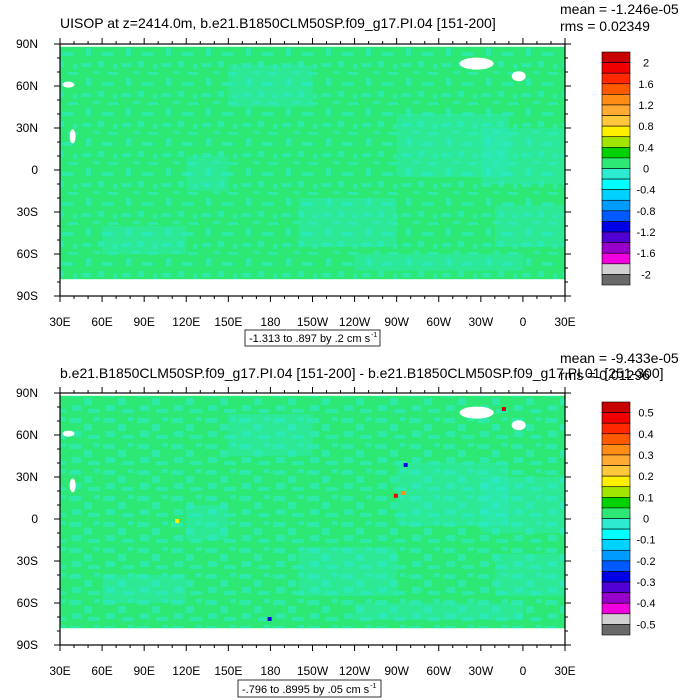 The image size is (700, 700). I want to click on colorbar-label: 2, so click(646, 64).